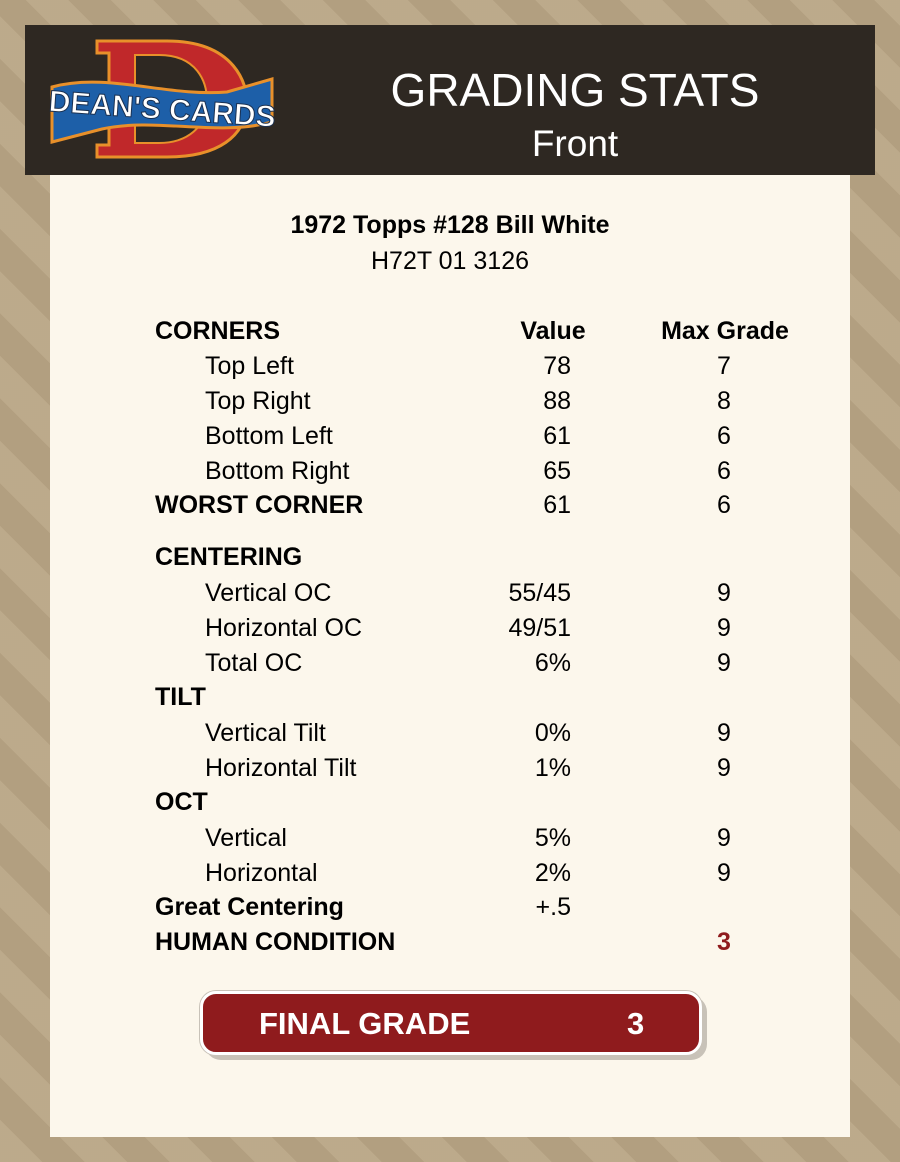 The width and height of the screenshot is (900, 1162). I want to click on deans-cards-logo: DEAN'S CARDS, so click(162, 99).